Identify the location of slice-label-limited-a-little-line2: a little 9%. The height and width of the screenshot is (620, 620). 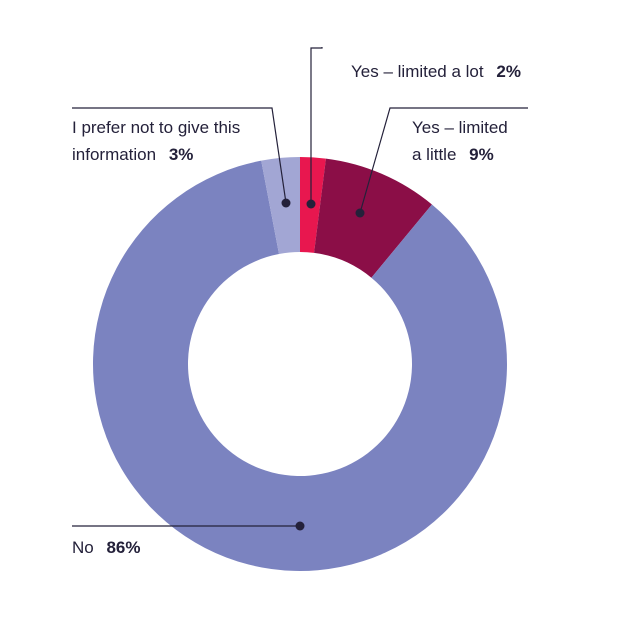
(453, 154).